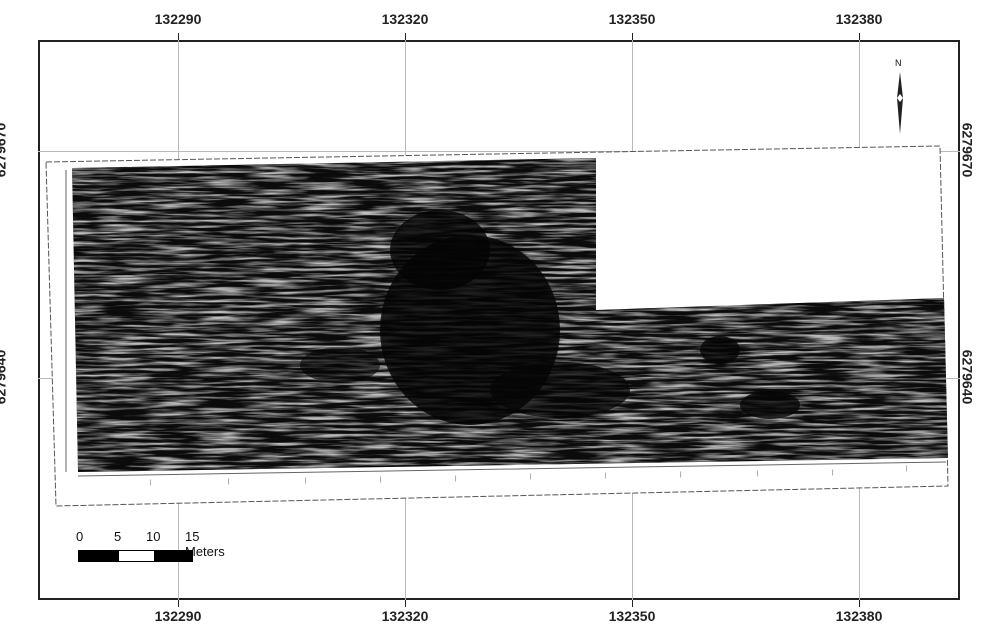 This screenshot has width=987, height=632. What do you see at coordinates (859, 616) in the screenshot?
I see `x-tick-bottom-4: 132380` at bounding box center [859, 616].